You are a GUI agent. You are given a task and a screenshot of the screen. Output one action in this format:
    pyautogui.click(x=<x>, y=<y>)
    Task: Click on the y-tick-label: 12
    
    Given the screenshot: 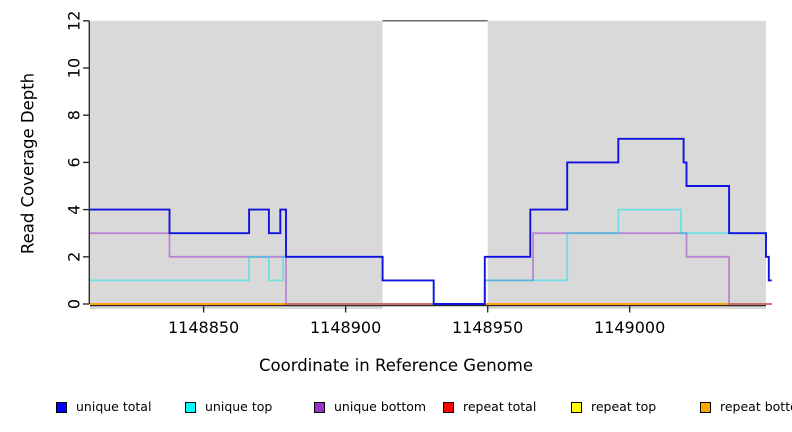 What is the action you would take?
    pyautogui.click(x=74, y=21)
    